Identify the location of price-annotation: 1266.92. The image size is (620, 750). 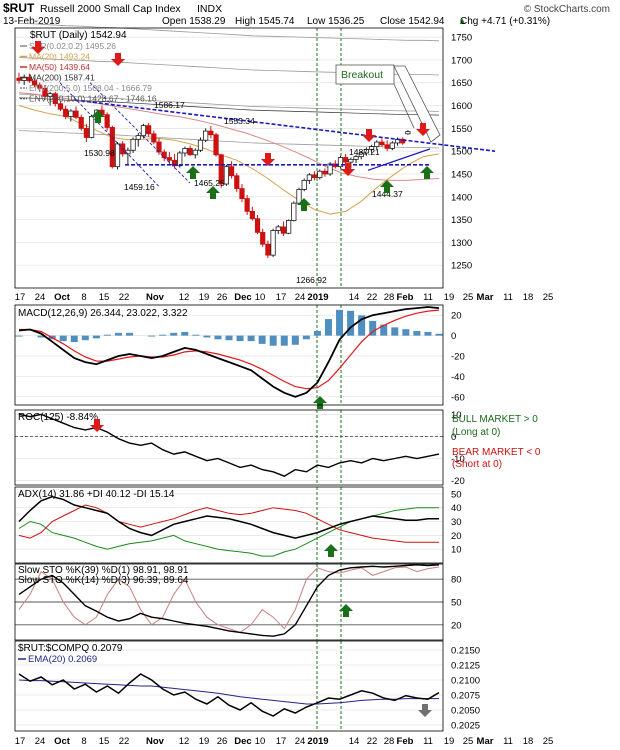
(311, 280).